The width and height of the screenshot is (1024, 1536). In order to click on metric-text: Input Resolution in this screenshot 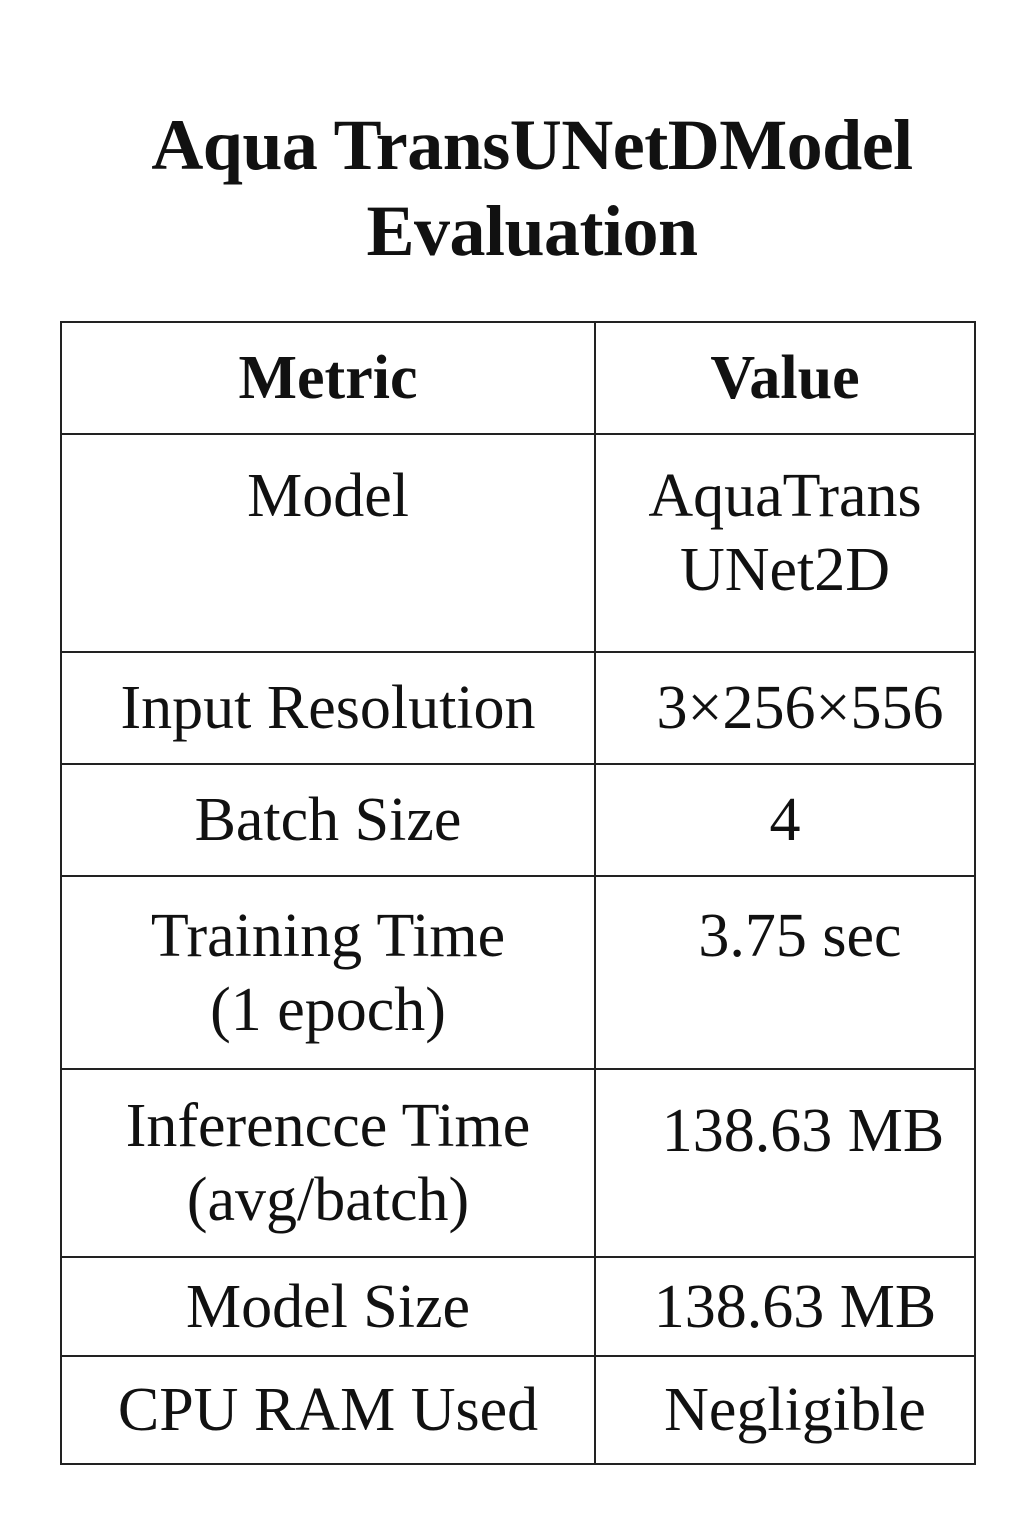, I will do `click(328, 708)`.